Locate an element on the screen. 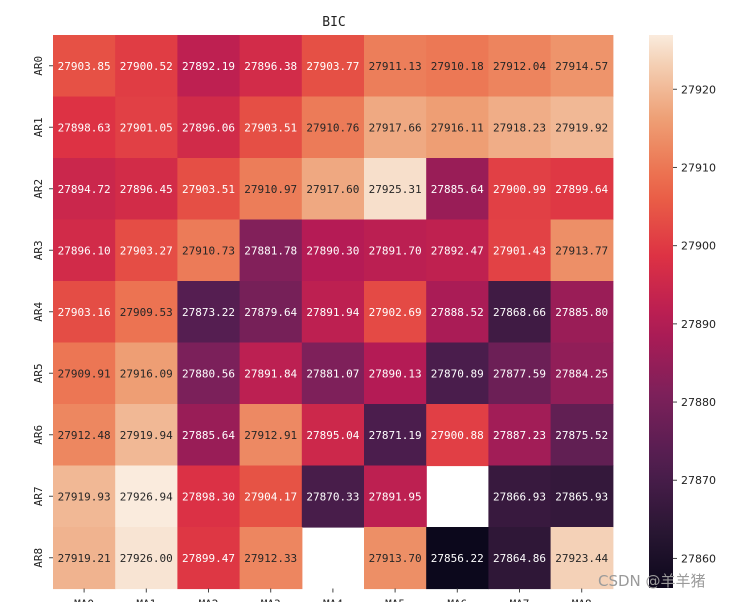 This screenshot has height=602, width=743. cell-value-label: 27892.19 is located at coordinates (208, 66).